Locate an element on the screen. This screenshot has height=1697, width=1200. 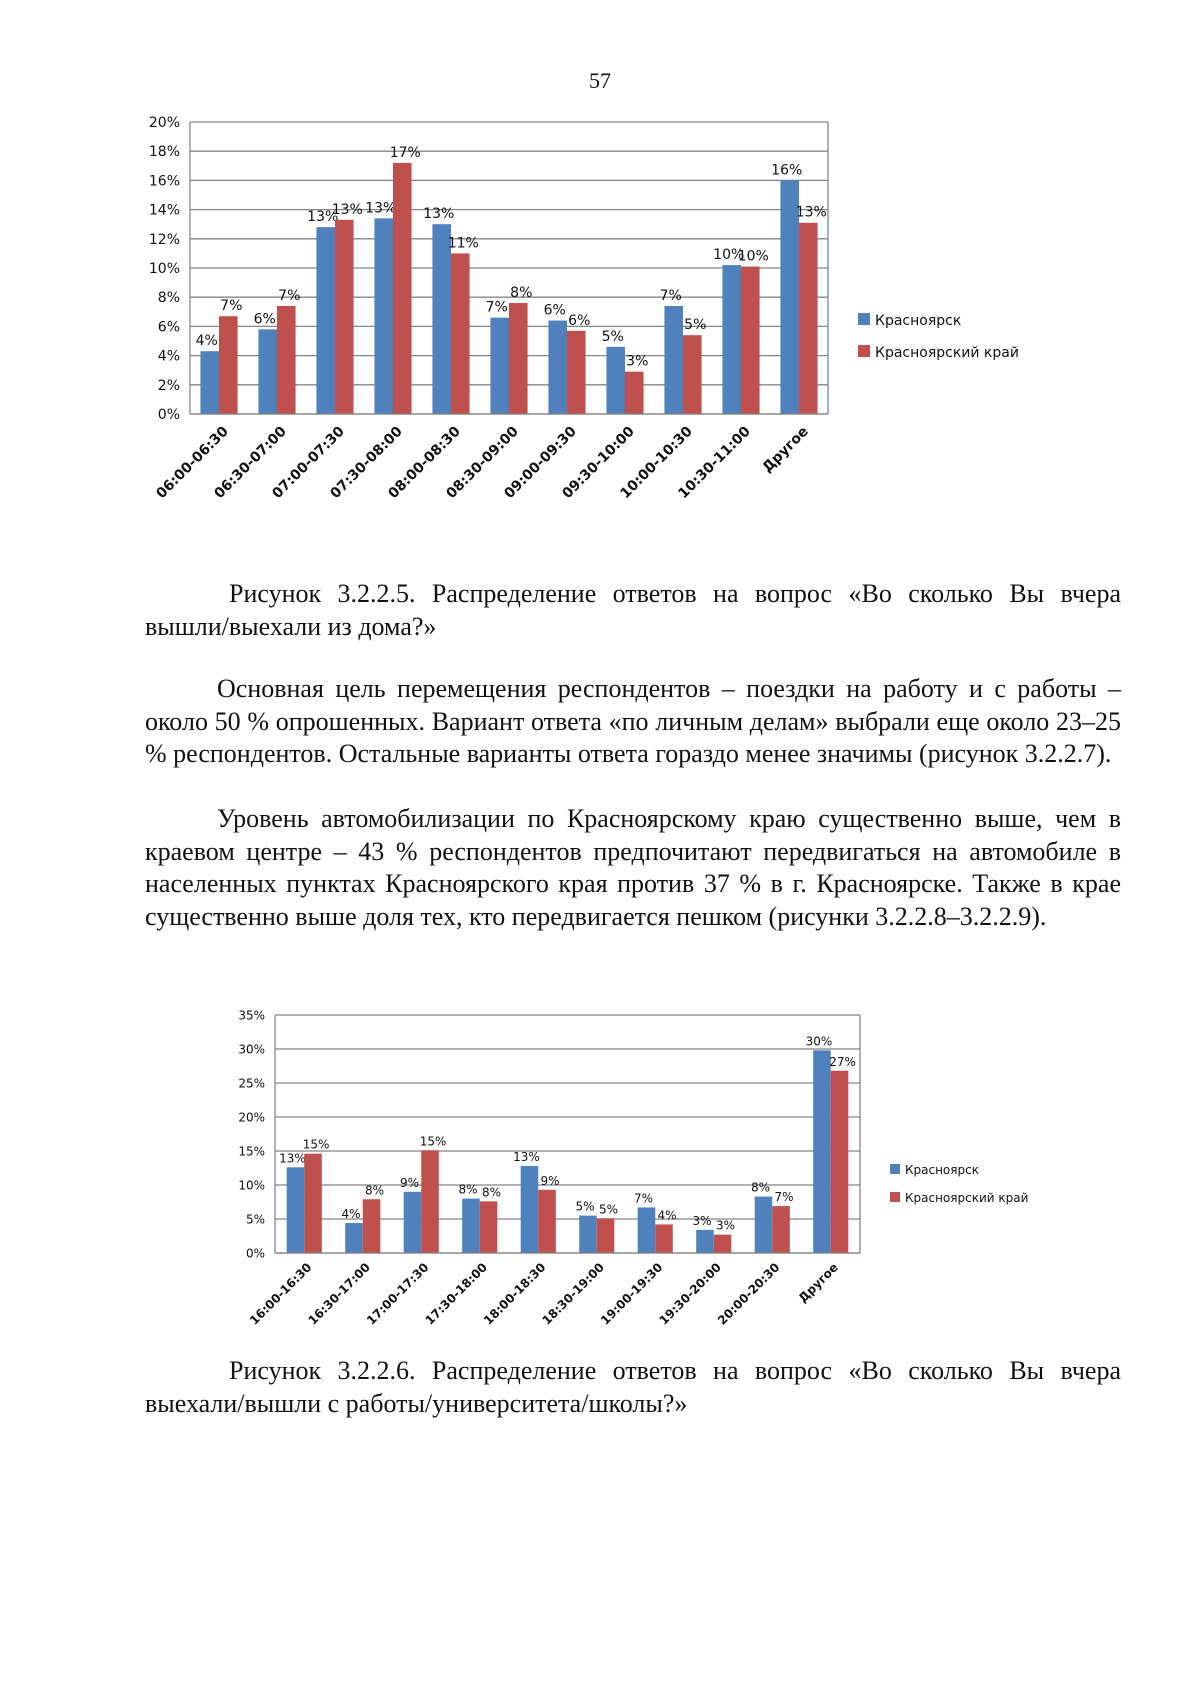
y-tick-label: 2% is located at coordinates (169, 386).